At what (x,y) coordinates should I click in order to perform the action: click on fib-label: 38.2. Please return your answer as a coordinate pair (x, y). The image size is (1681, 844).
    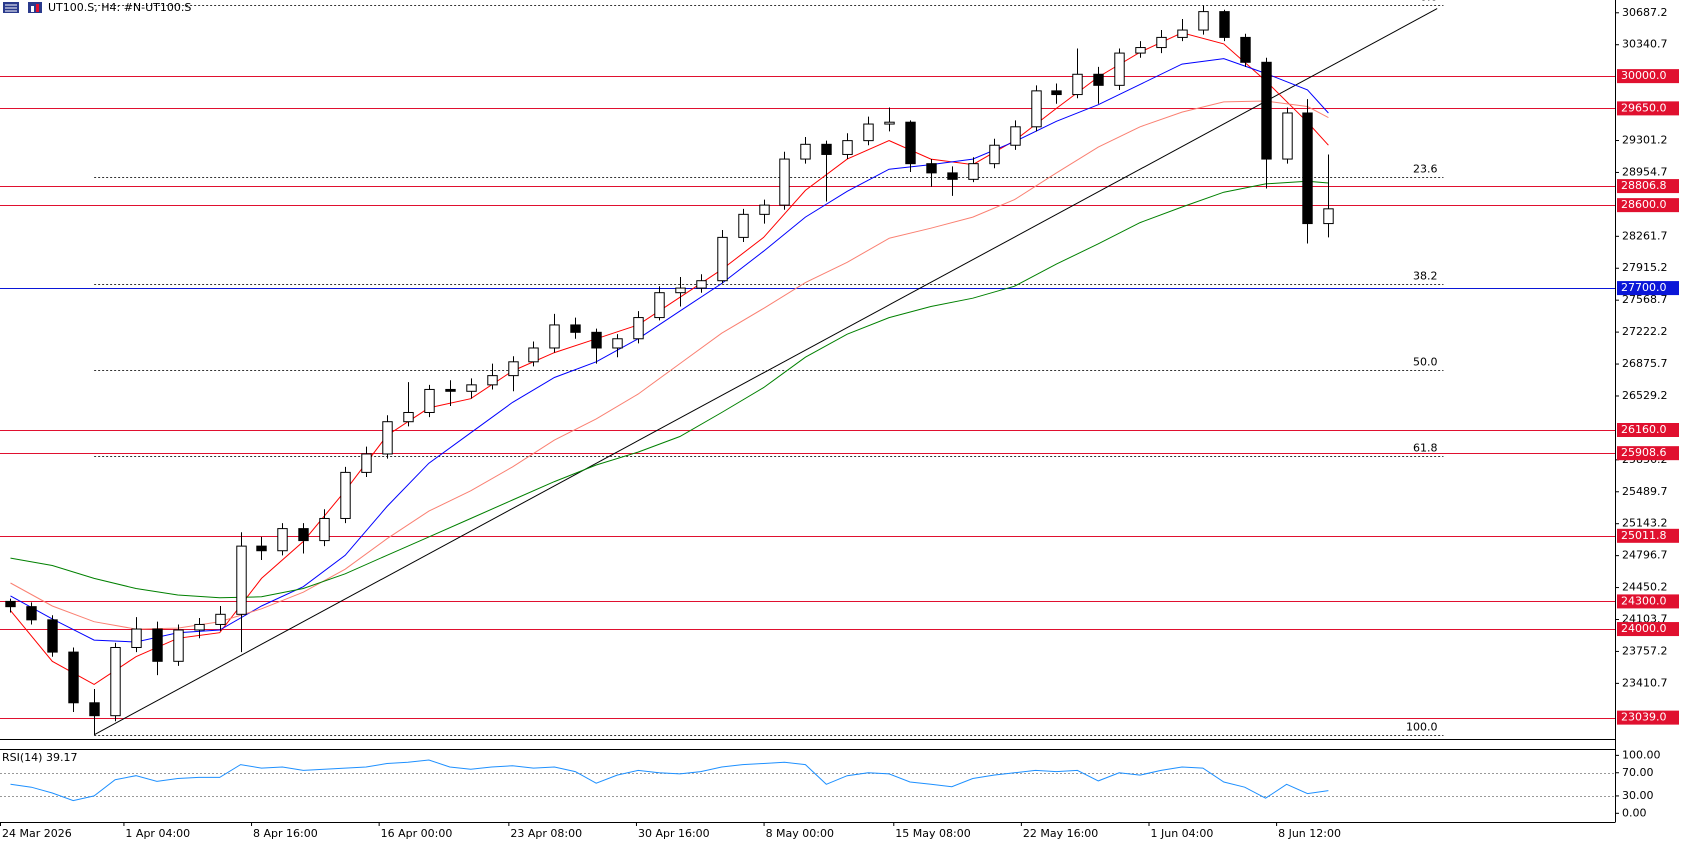
    Looking at the image, I should click on (1425, 276).